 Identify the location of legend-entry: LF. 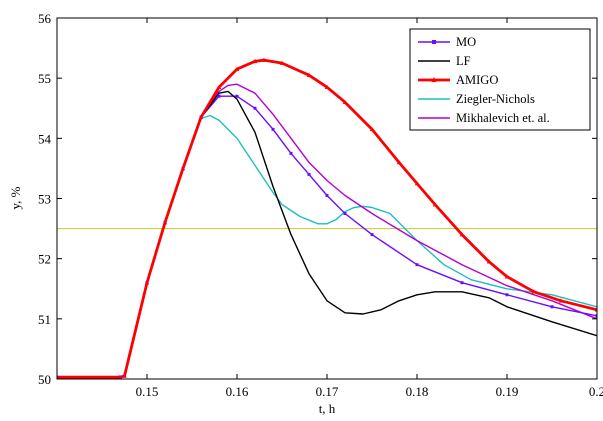
(463, 61).